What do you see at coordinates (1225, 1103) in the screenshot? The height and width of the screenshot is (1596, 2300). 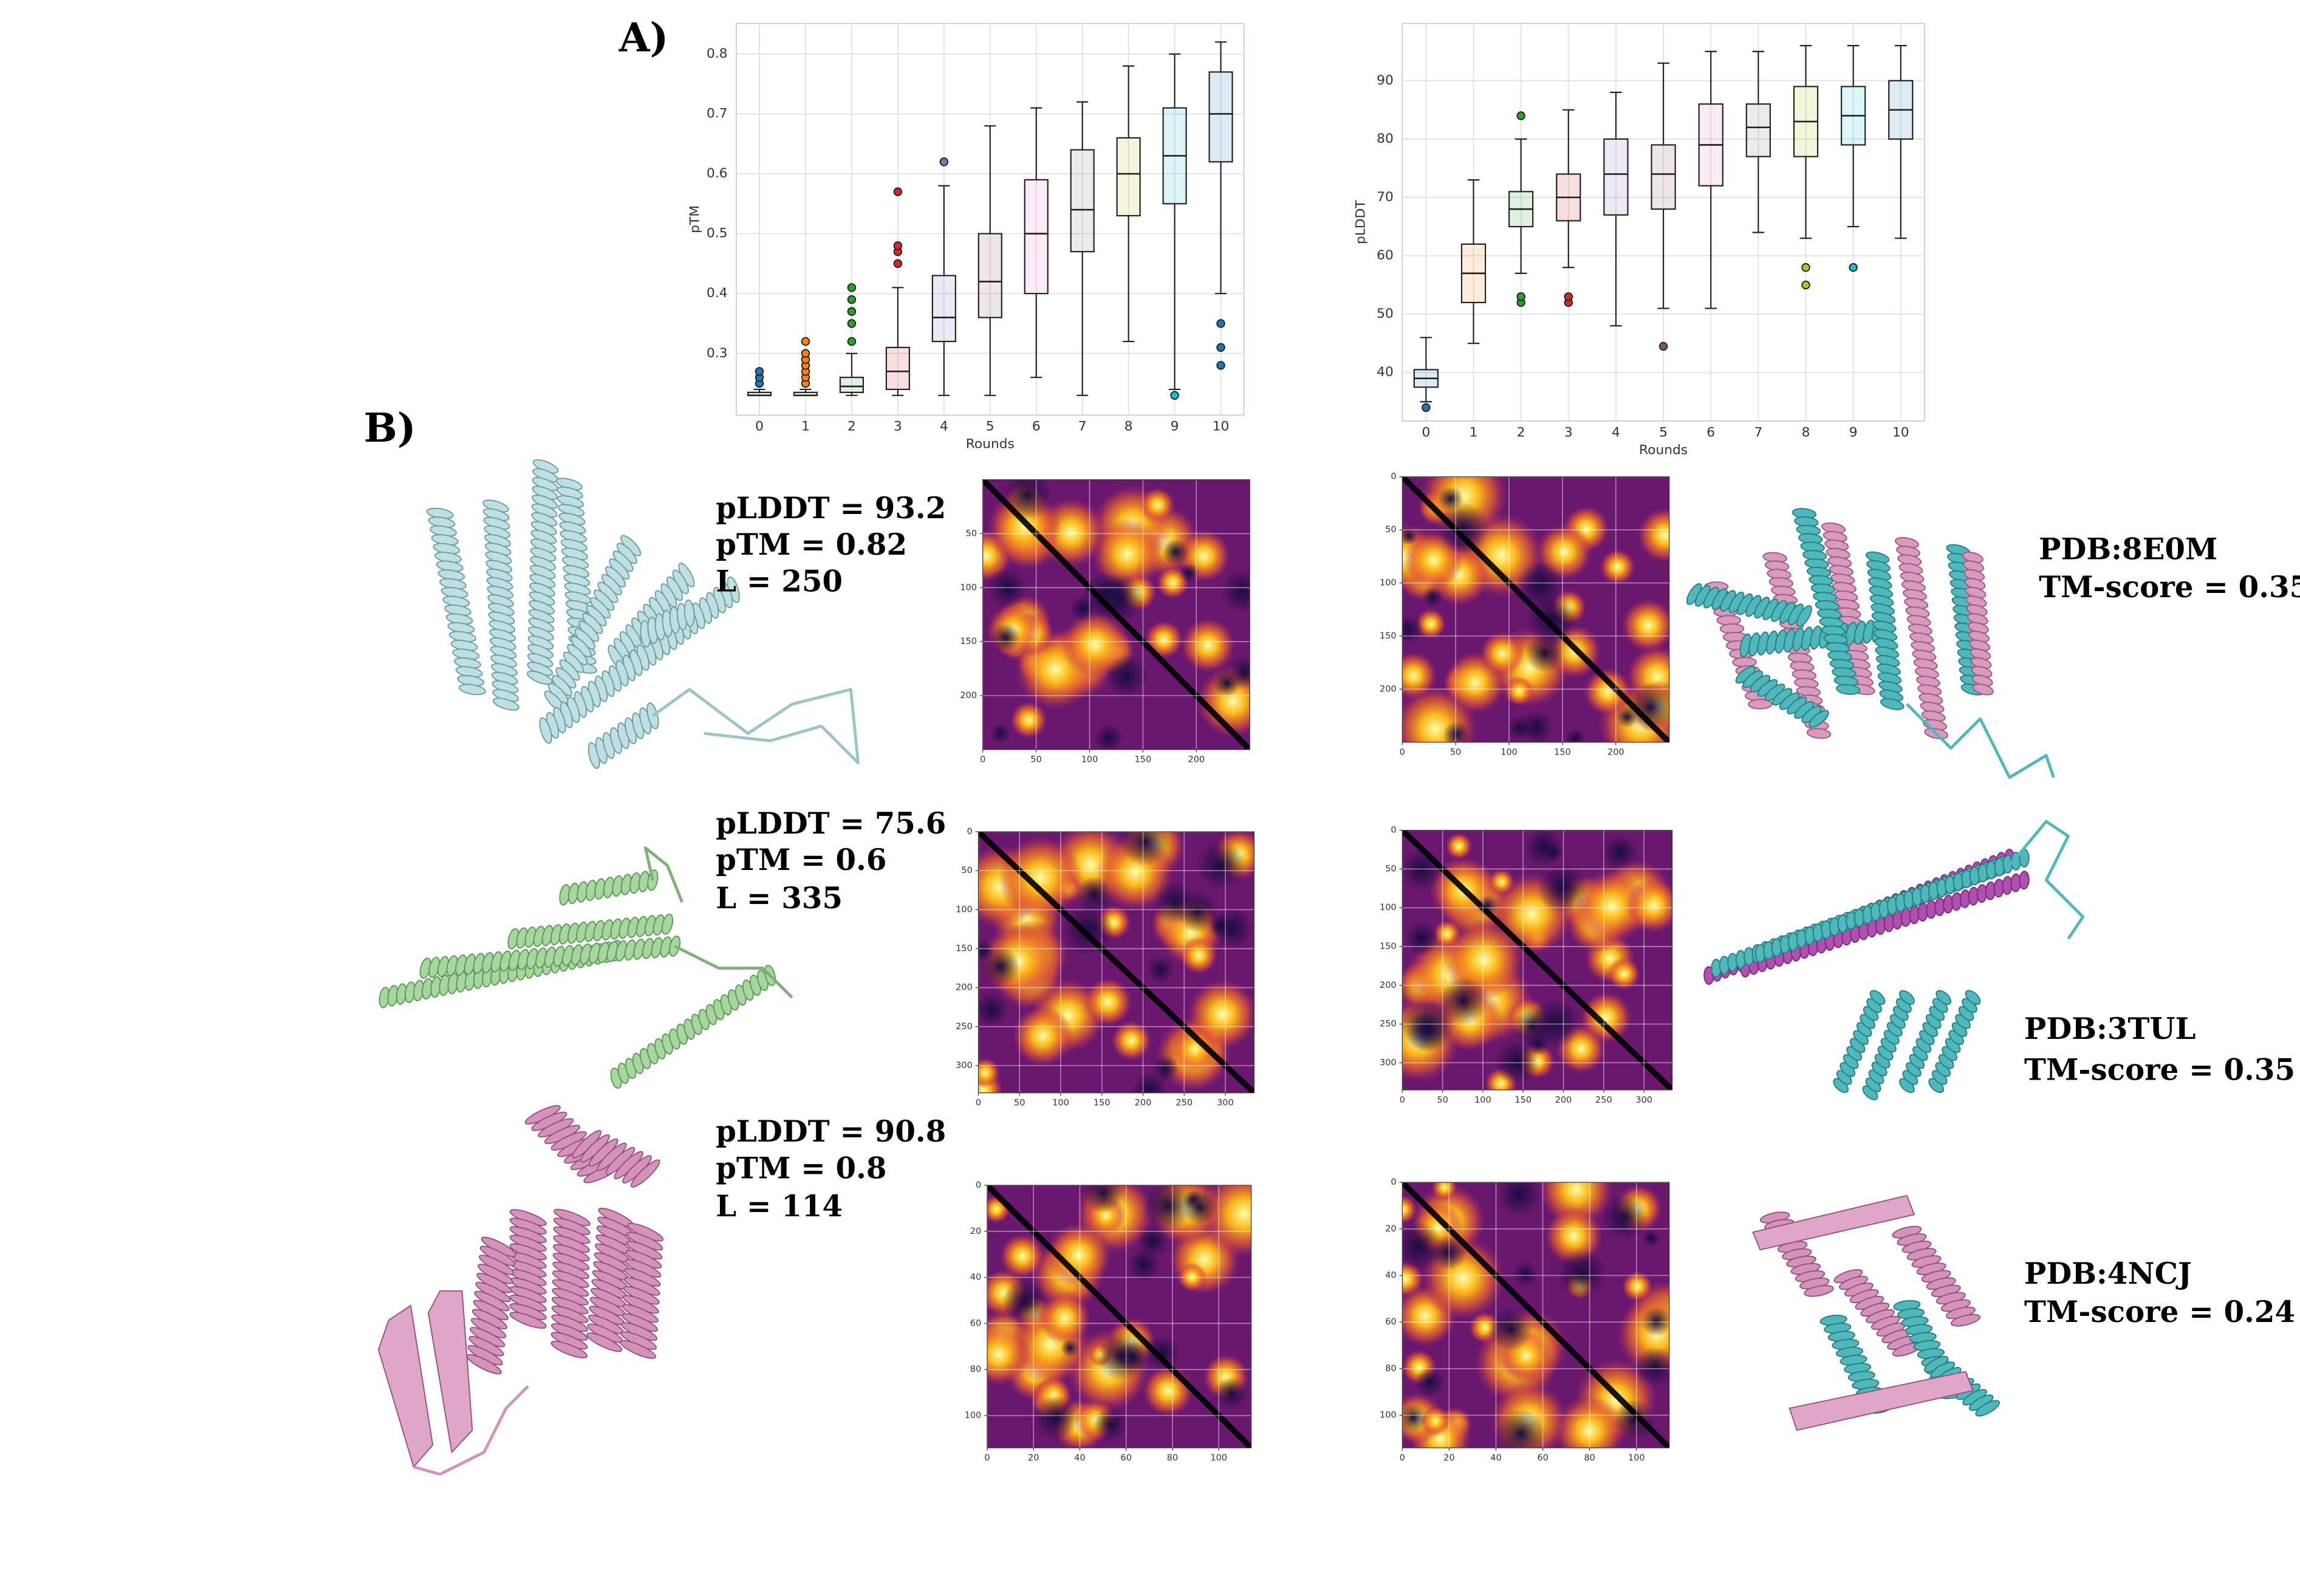 I see `x-tick-label: 300` at bounding box center [1225, 1103].